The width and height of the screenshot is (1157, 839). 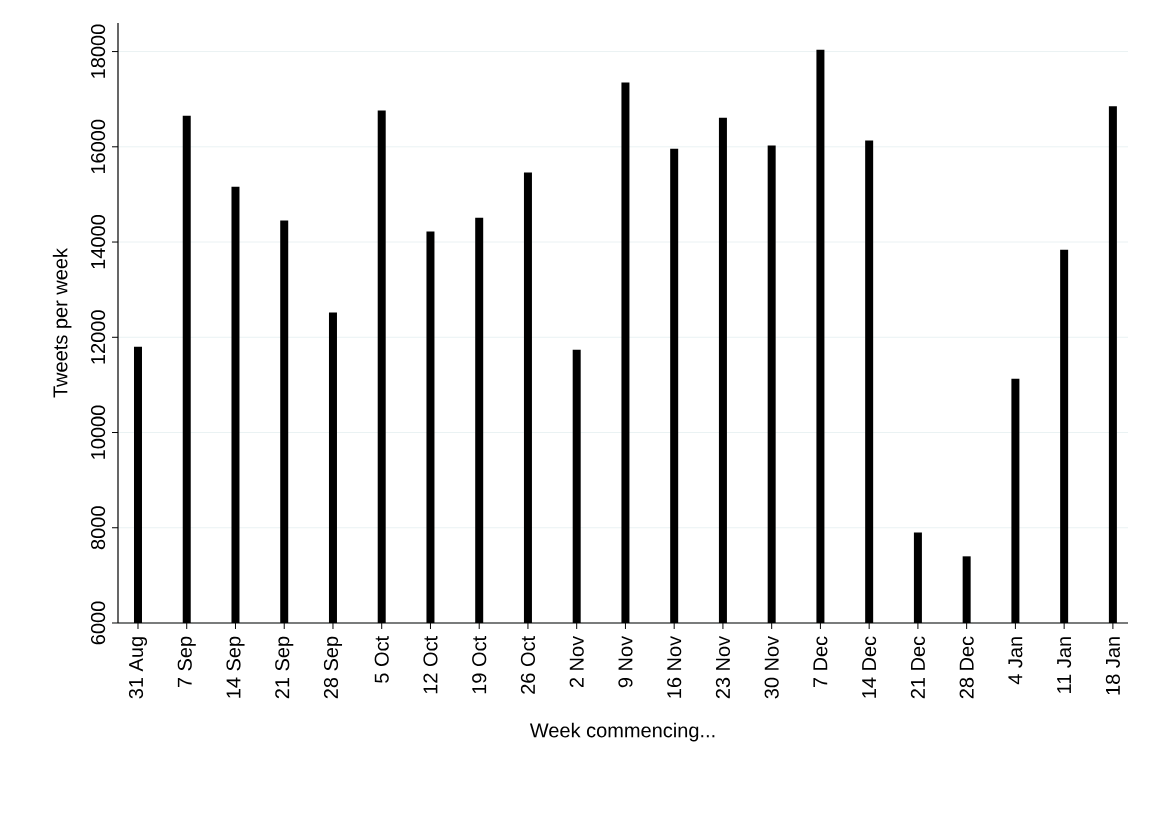 I want to click on y-tick-label: 16000, so click(x=98, y=146).